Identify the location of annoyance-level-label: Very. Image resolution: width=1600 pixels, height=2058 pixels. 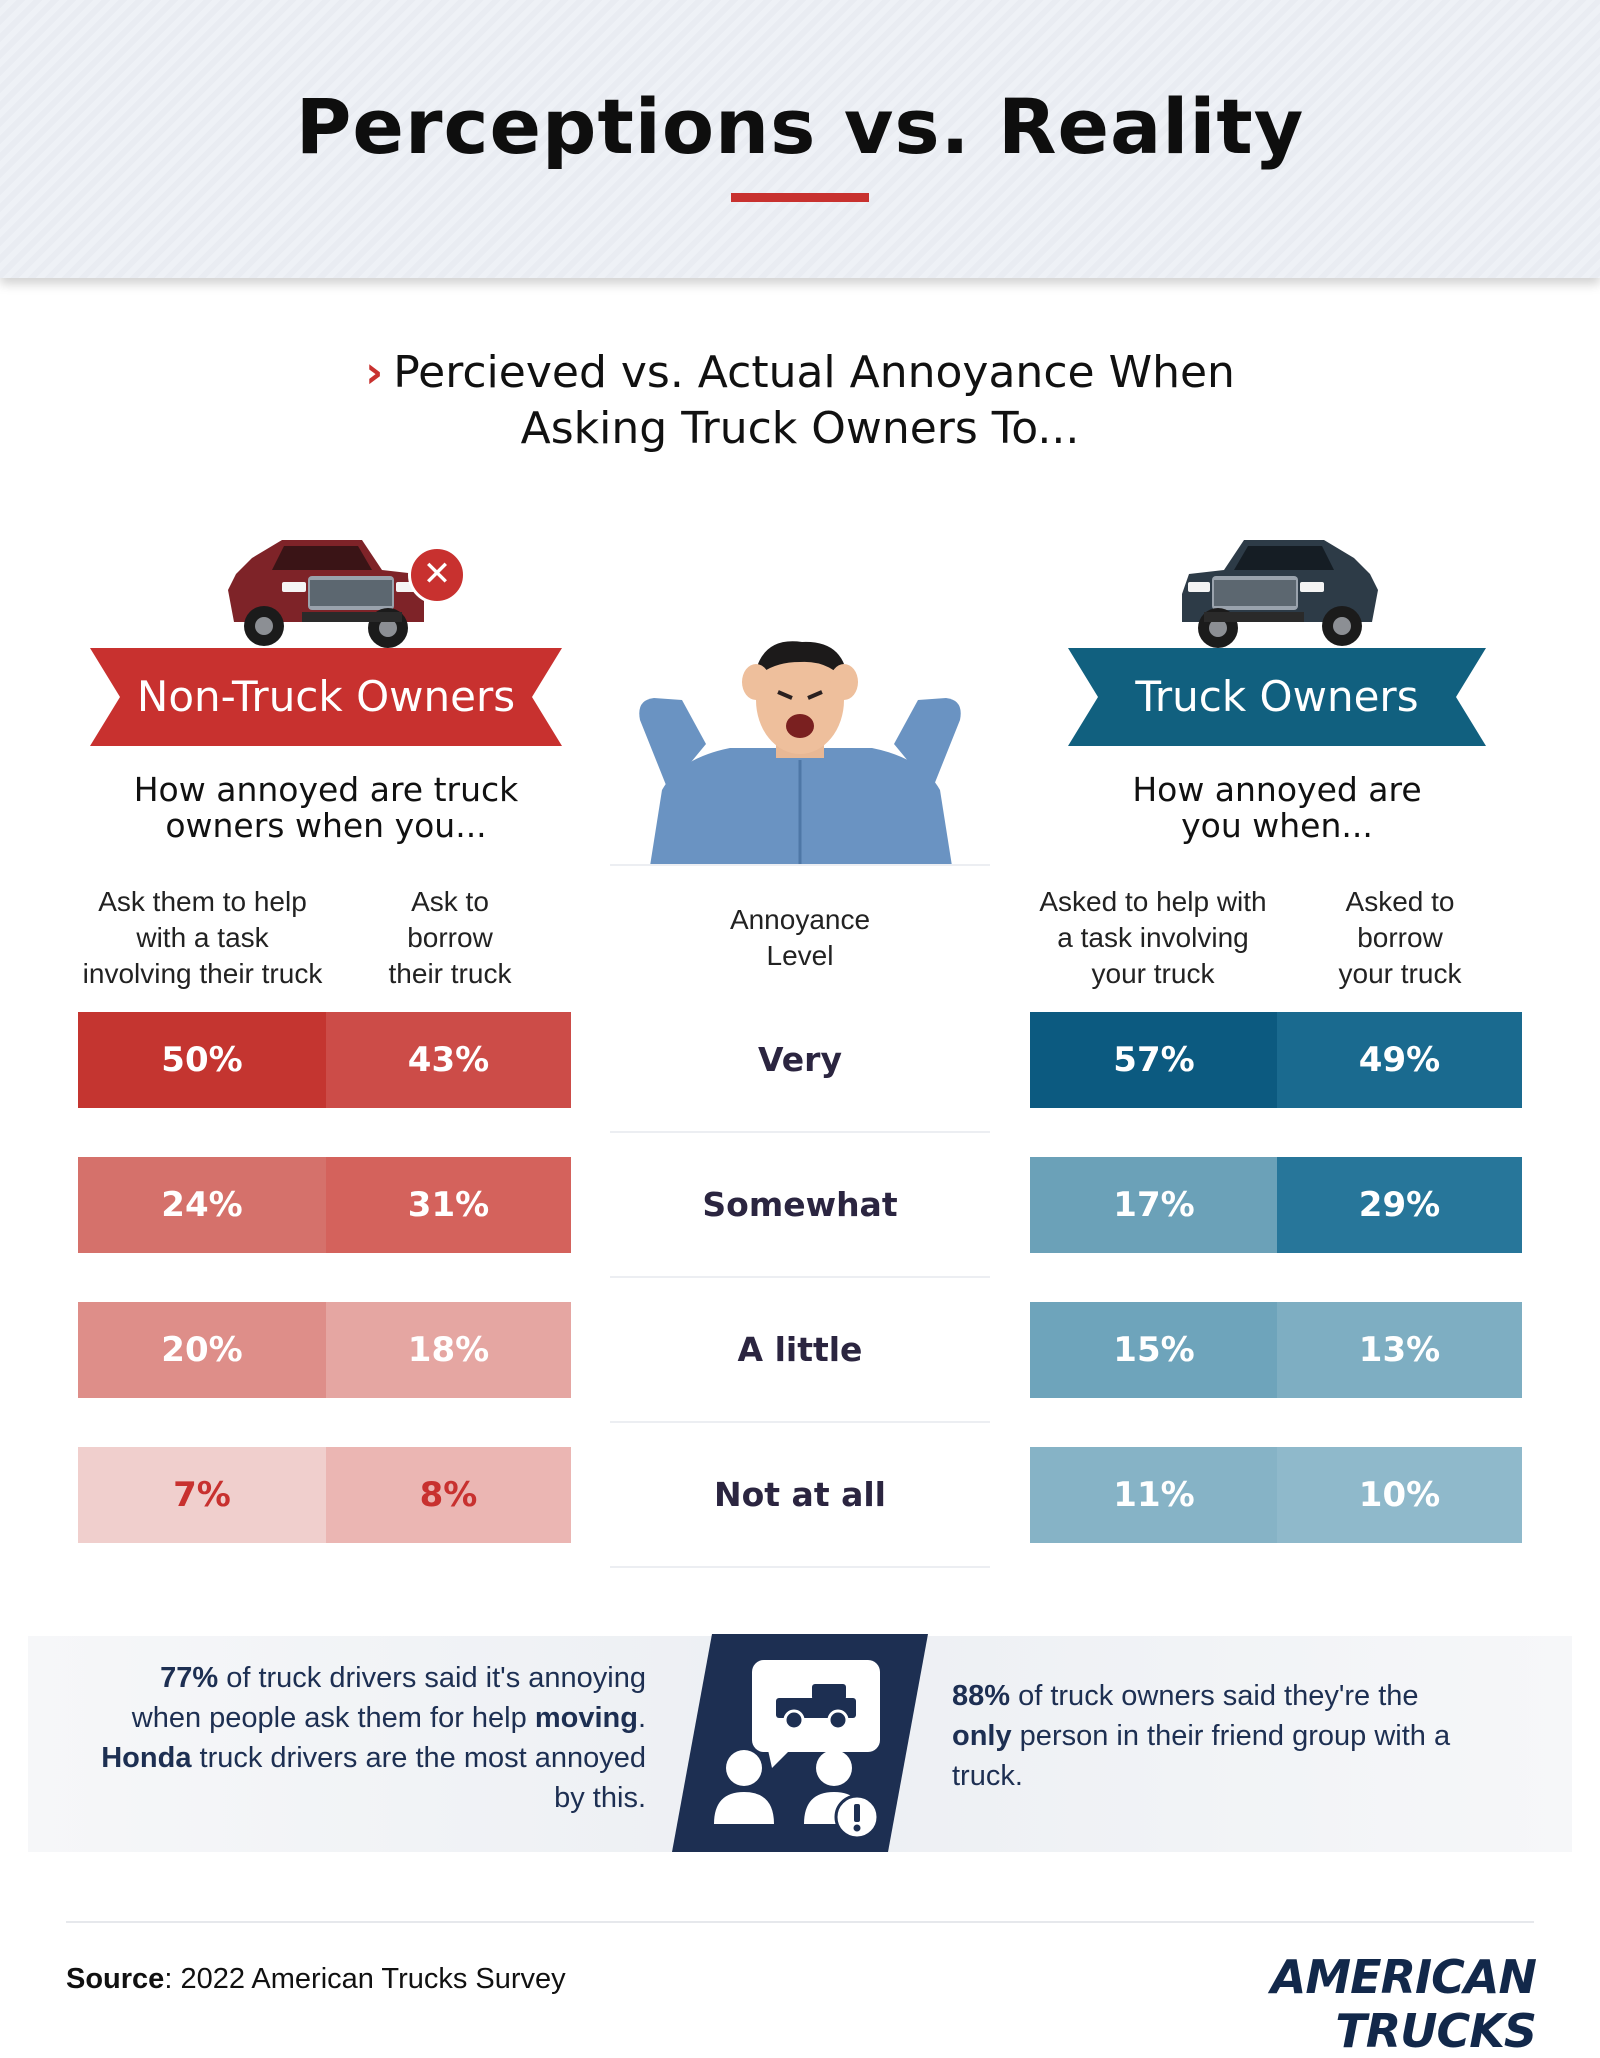
(800, 1059).